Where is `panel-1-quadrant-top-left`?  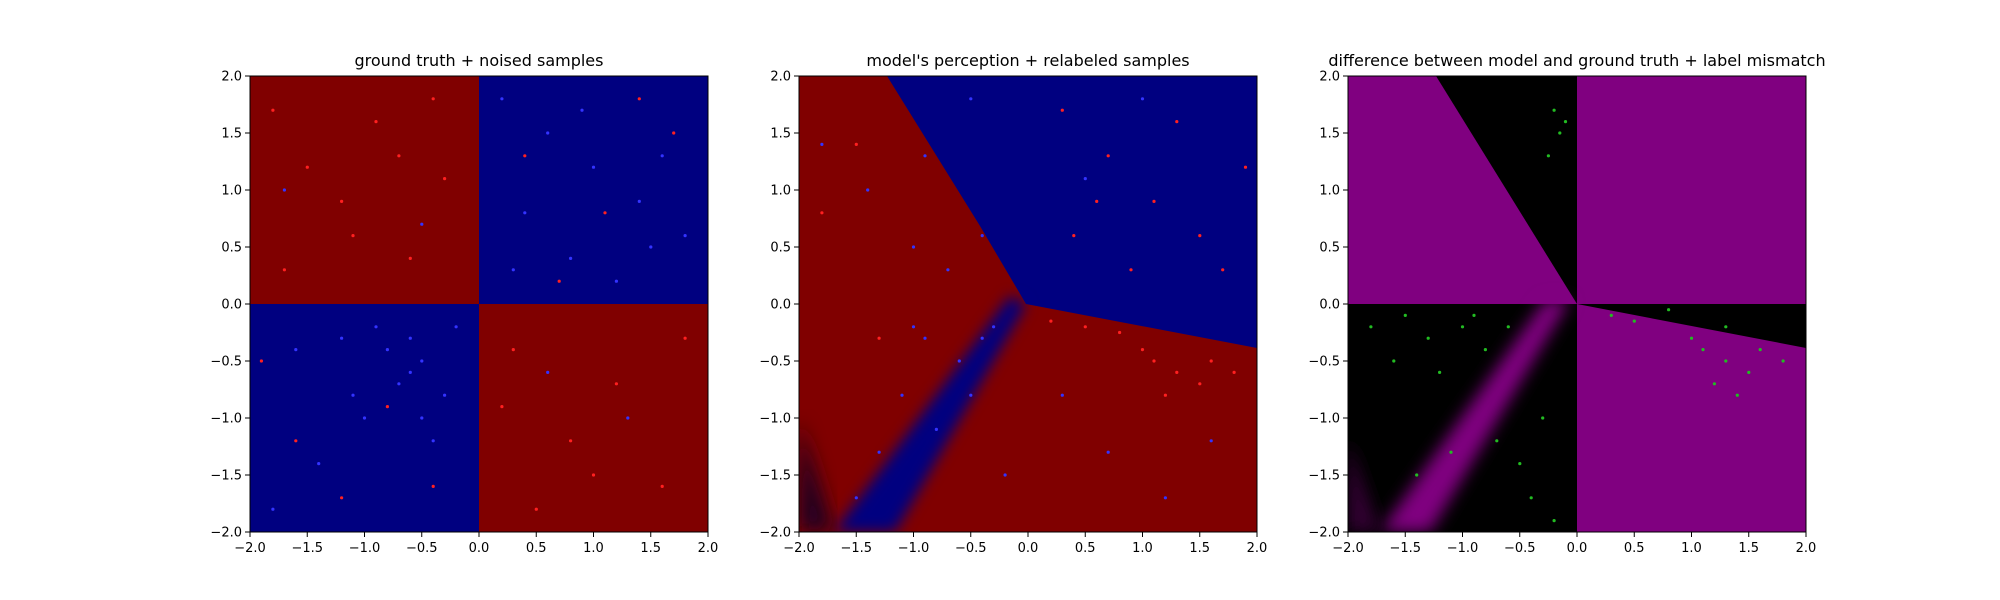 panel-1-quadrant-top-left is located at coordinates (364, 190).